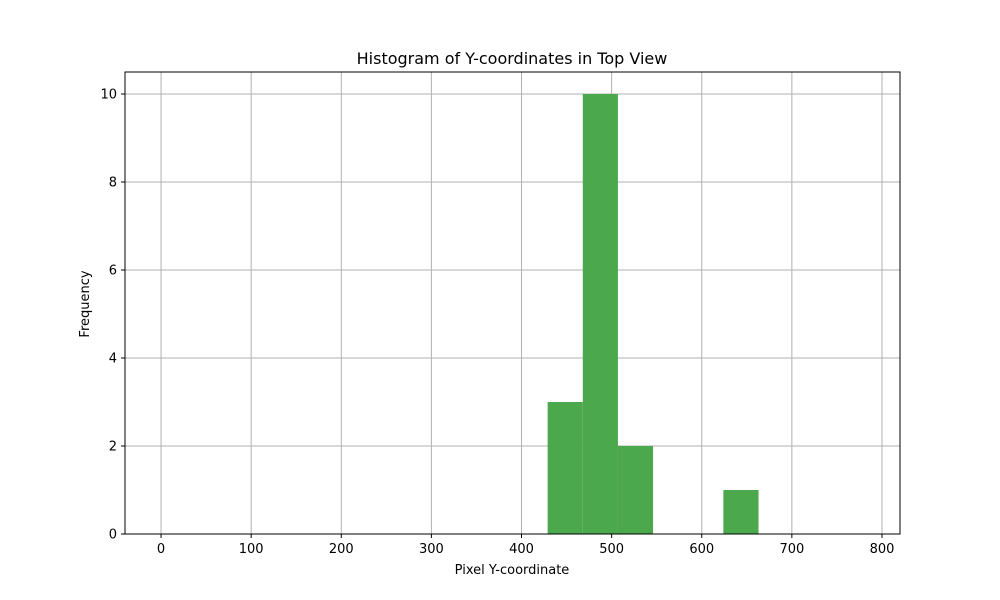 This screenshot has height=600, width=1000. I want to click on x-axis-label: Pixel Y-coordinate, so click(512, 570).